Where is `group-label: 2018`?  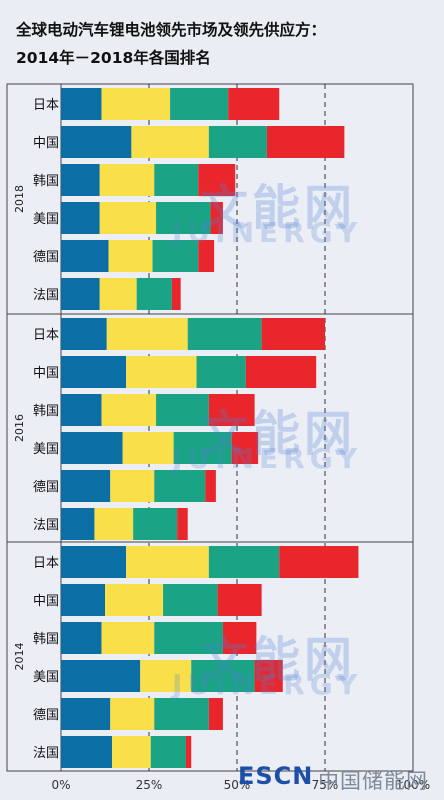 group-label: 2018 is located at coordinates (19, 199).